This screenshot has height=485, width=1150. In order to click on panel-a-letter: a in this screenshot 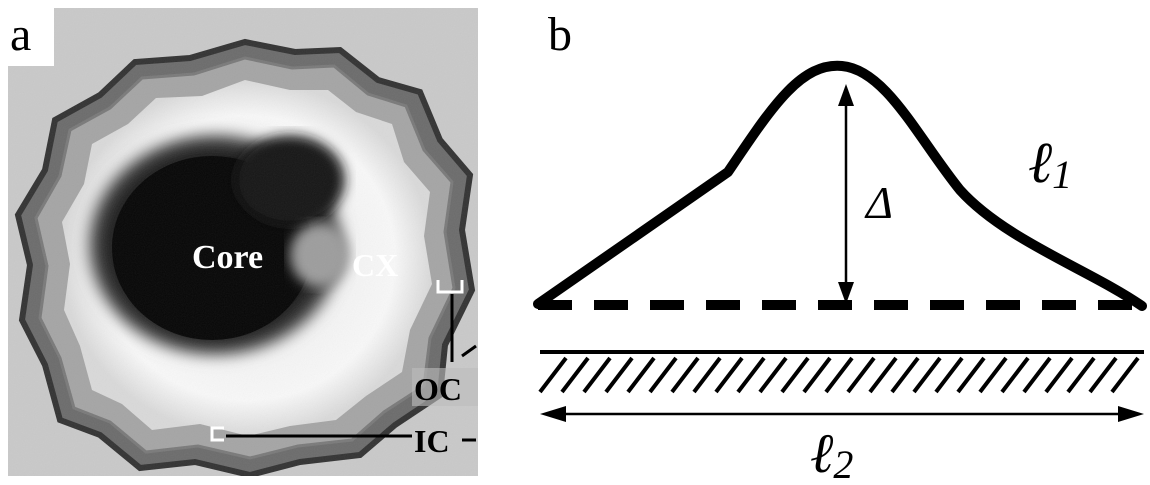, I will do `click(20, 34)`.